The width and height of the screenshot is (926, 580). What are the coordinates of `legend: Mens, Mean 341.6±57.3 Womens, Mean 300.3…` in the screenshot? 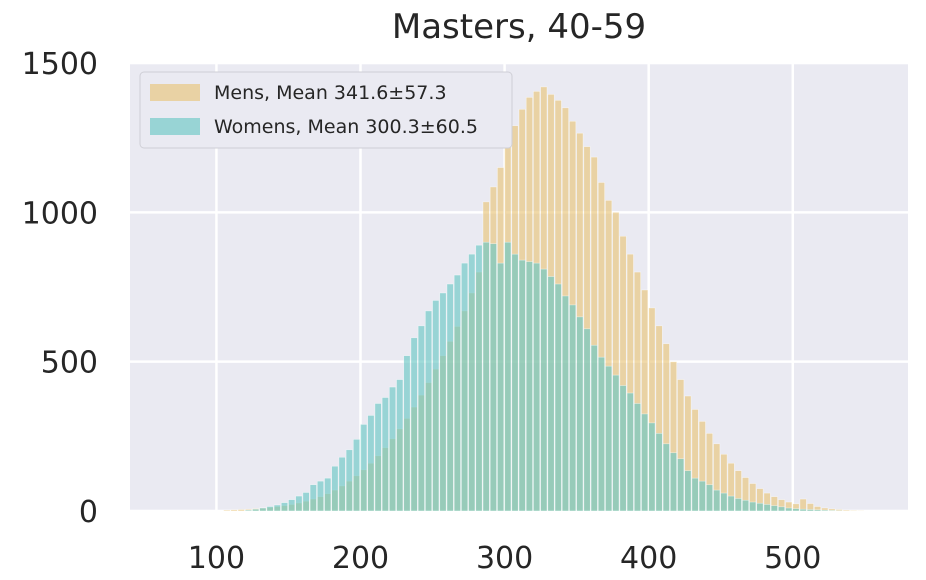 It's located at (326, 110).